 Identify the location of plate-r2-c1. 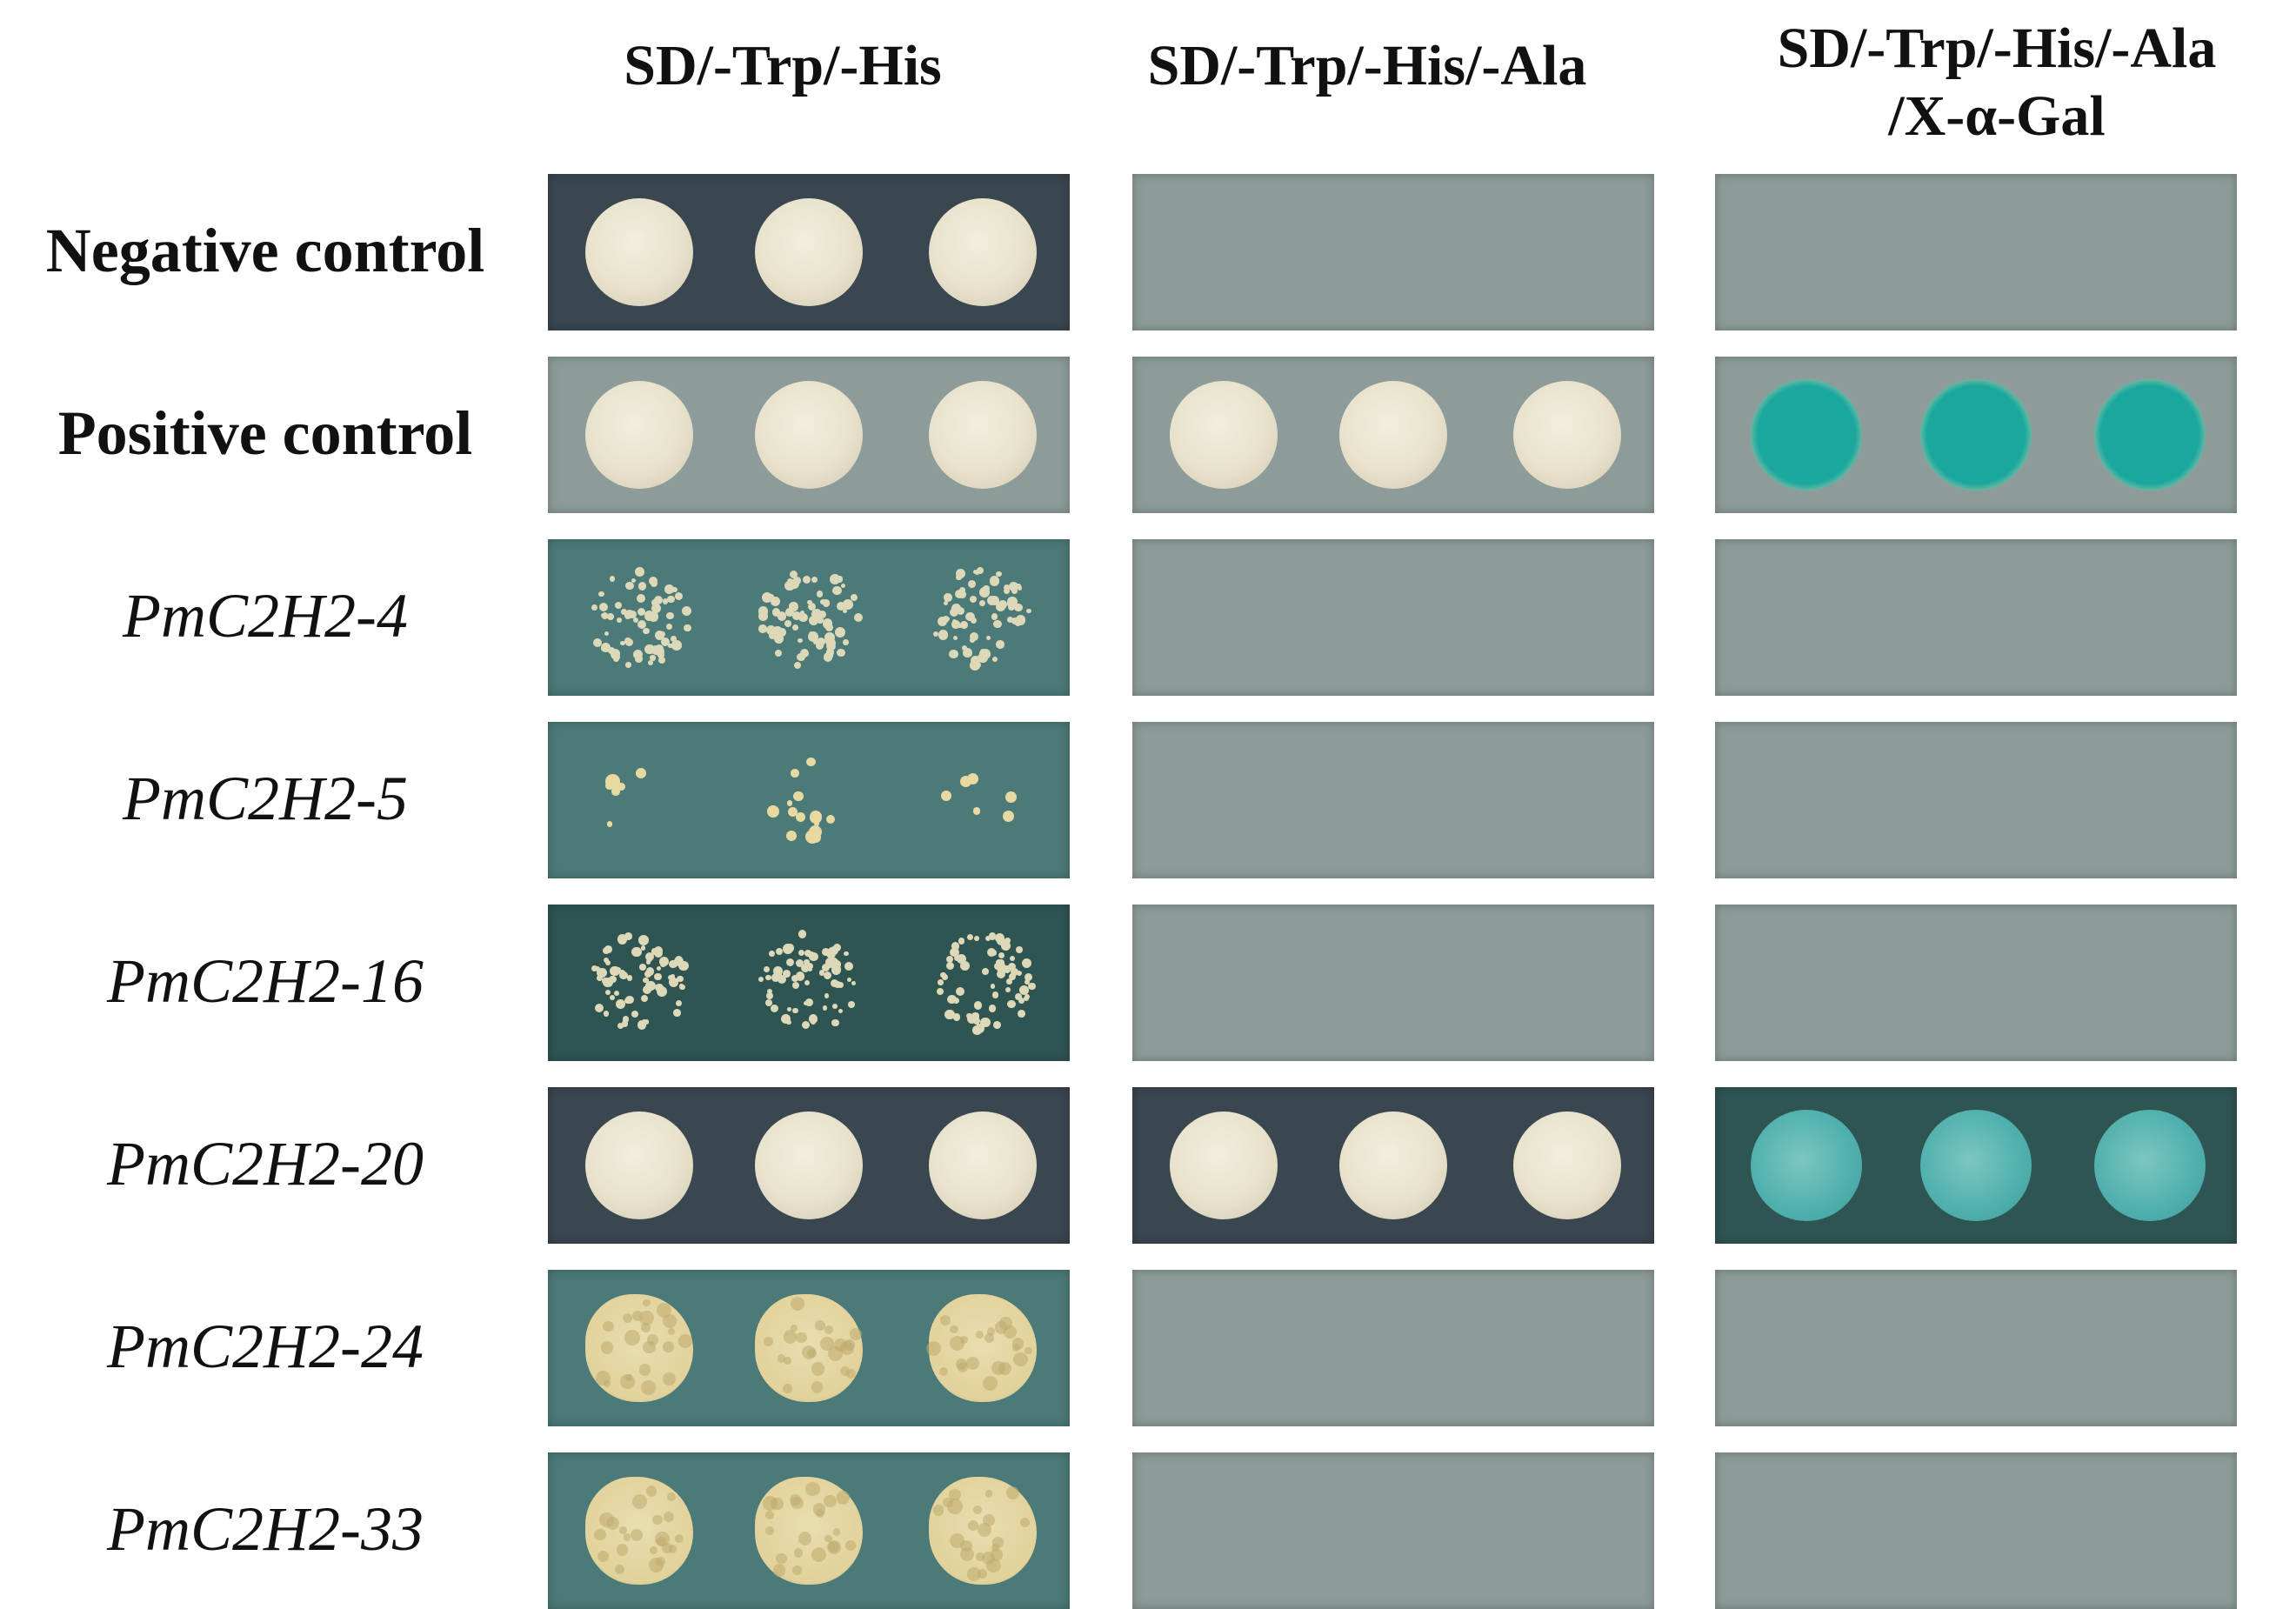
(809, 435).